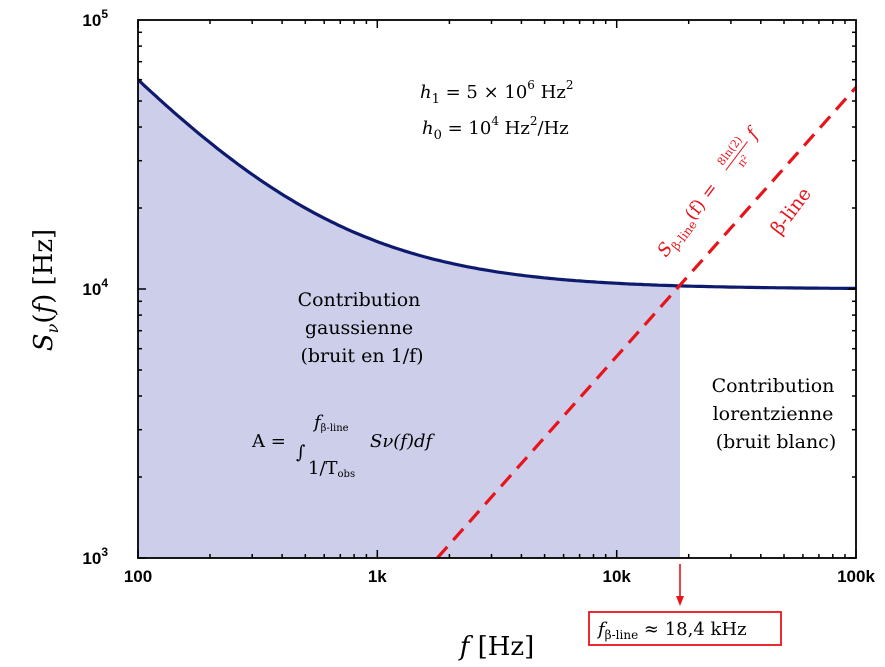 Image resolution: width=885 pixels, height=667 pixels. What do you see at coordinates (753, 133) in the screenshot?
I see `svg-text: f` at bounding box center [753, 133].